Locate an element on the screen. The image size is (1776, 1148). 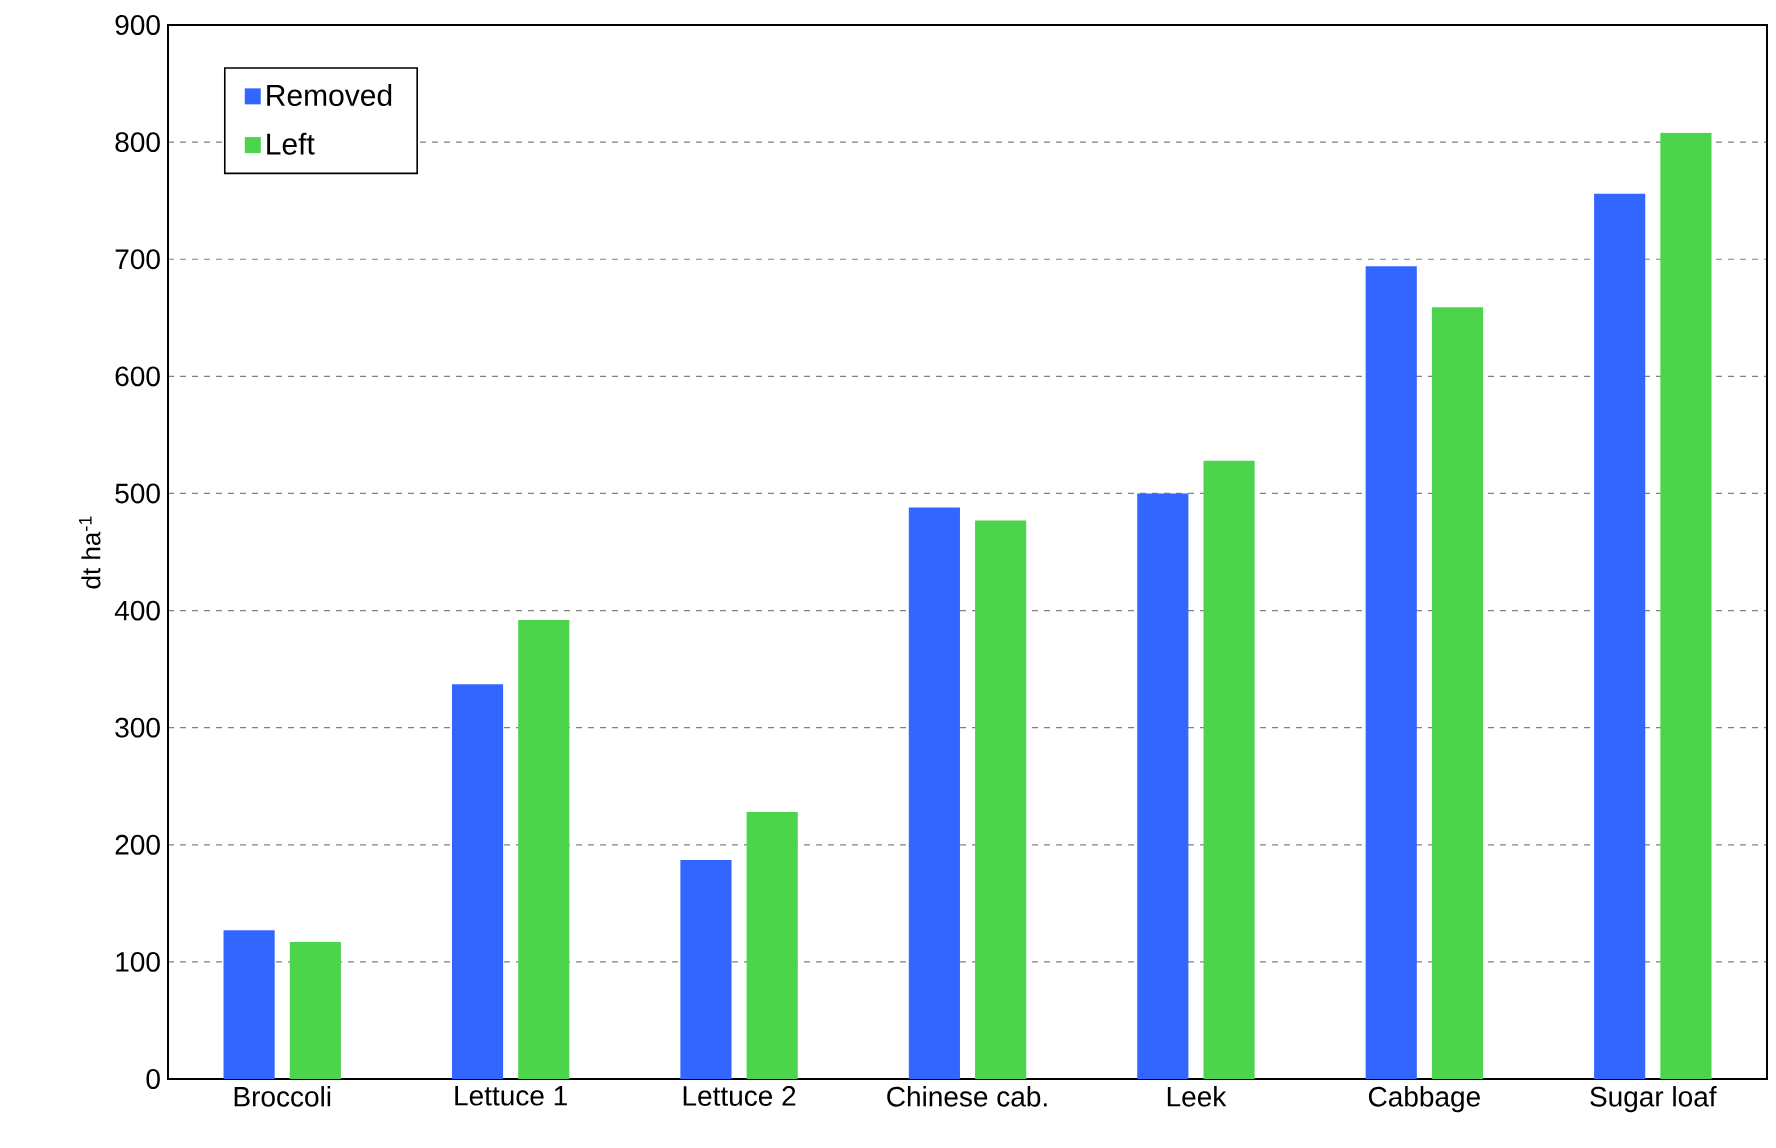
y-tick-label: 300 is located at coordinates (137, 727).